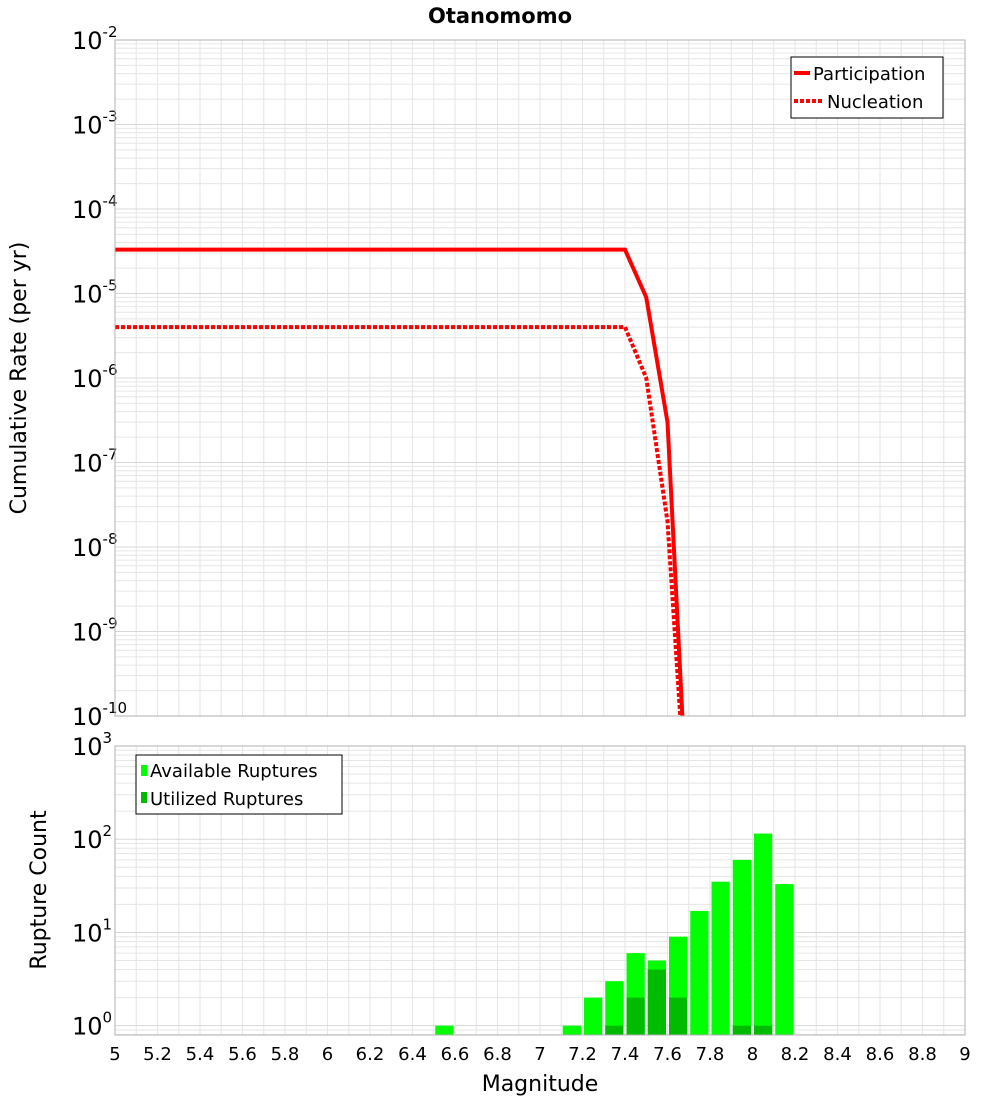 This screenshot has width=1000, height=1100. What do you see at coordinates (455, 1054) in the screenshot?
I see `x-tick-label: 6.6` at bounding box center [455, 1054].